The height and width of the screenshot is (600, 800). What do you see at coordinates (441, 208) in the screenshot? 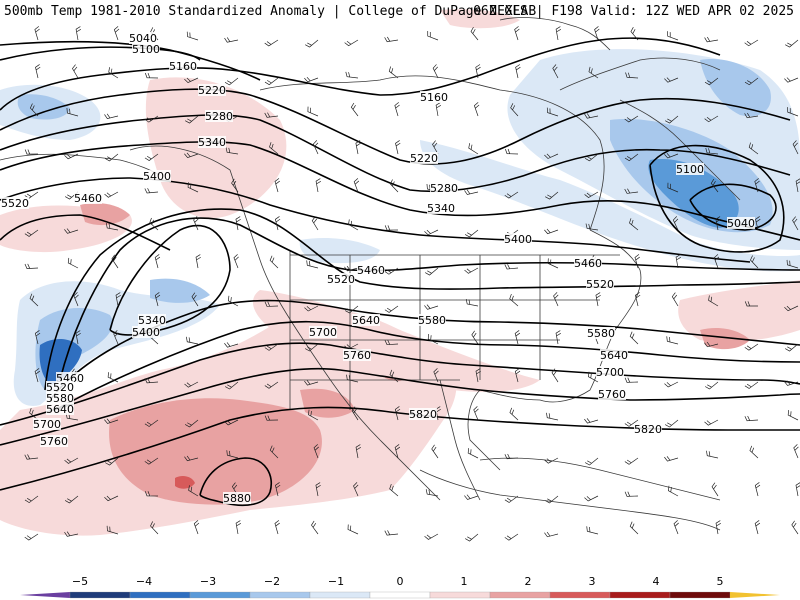
I see `contour-label: 5340` at bounding box center [441, 208].